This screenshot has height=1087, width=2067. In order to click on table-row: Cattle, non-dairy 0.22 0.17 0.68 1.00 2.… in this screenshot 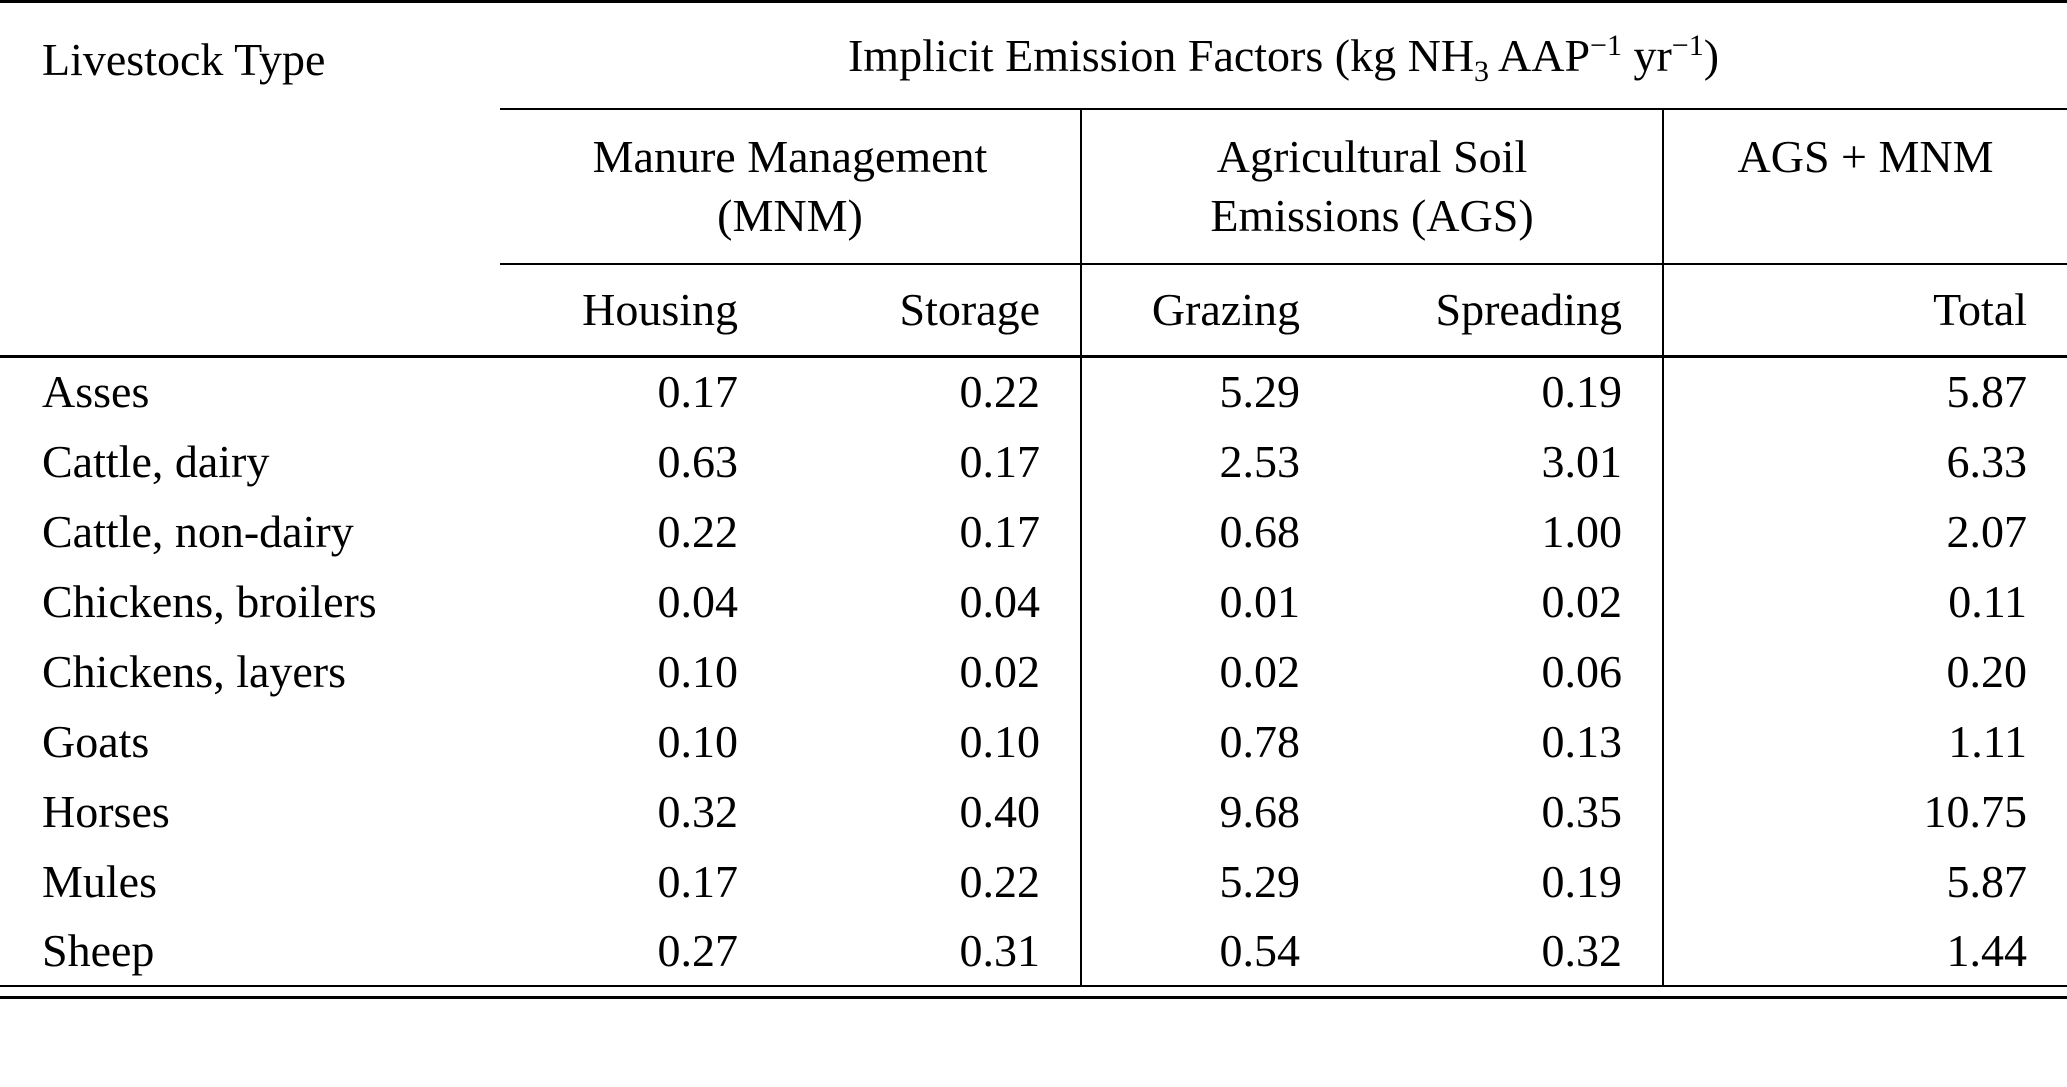, I will do `click(1033, 531)`.